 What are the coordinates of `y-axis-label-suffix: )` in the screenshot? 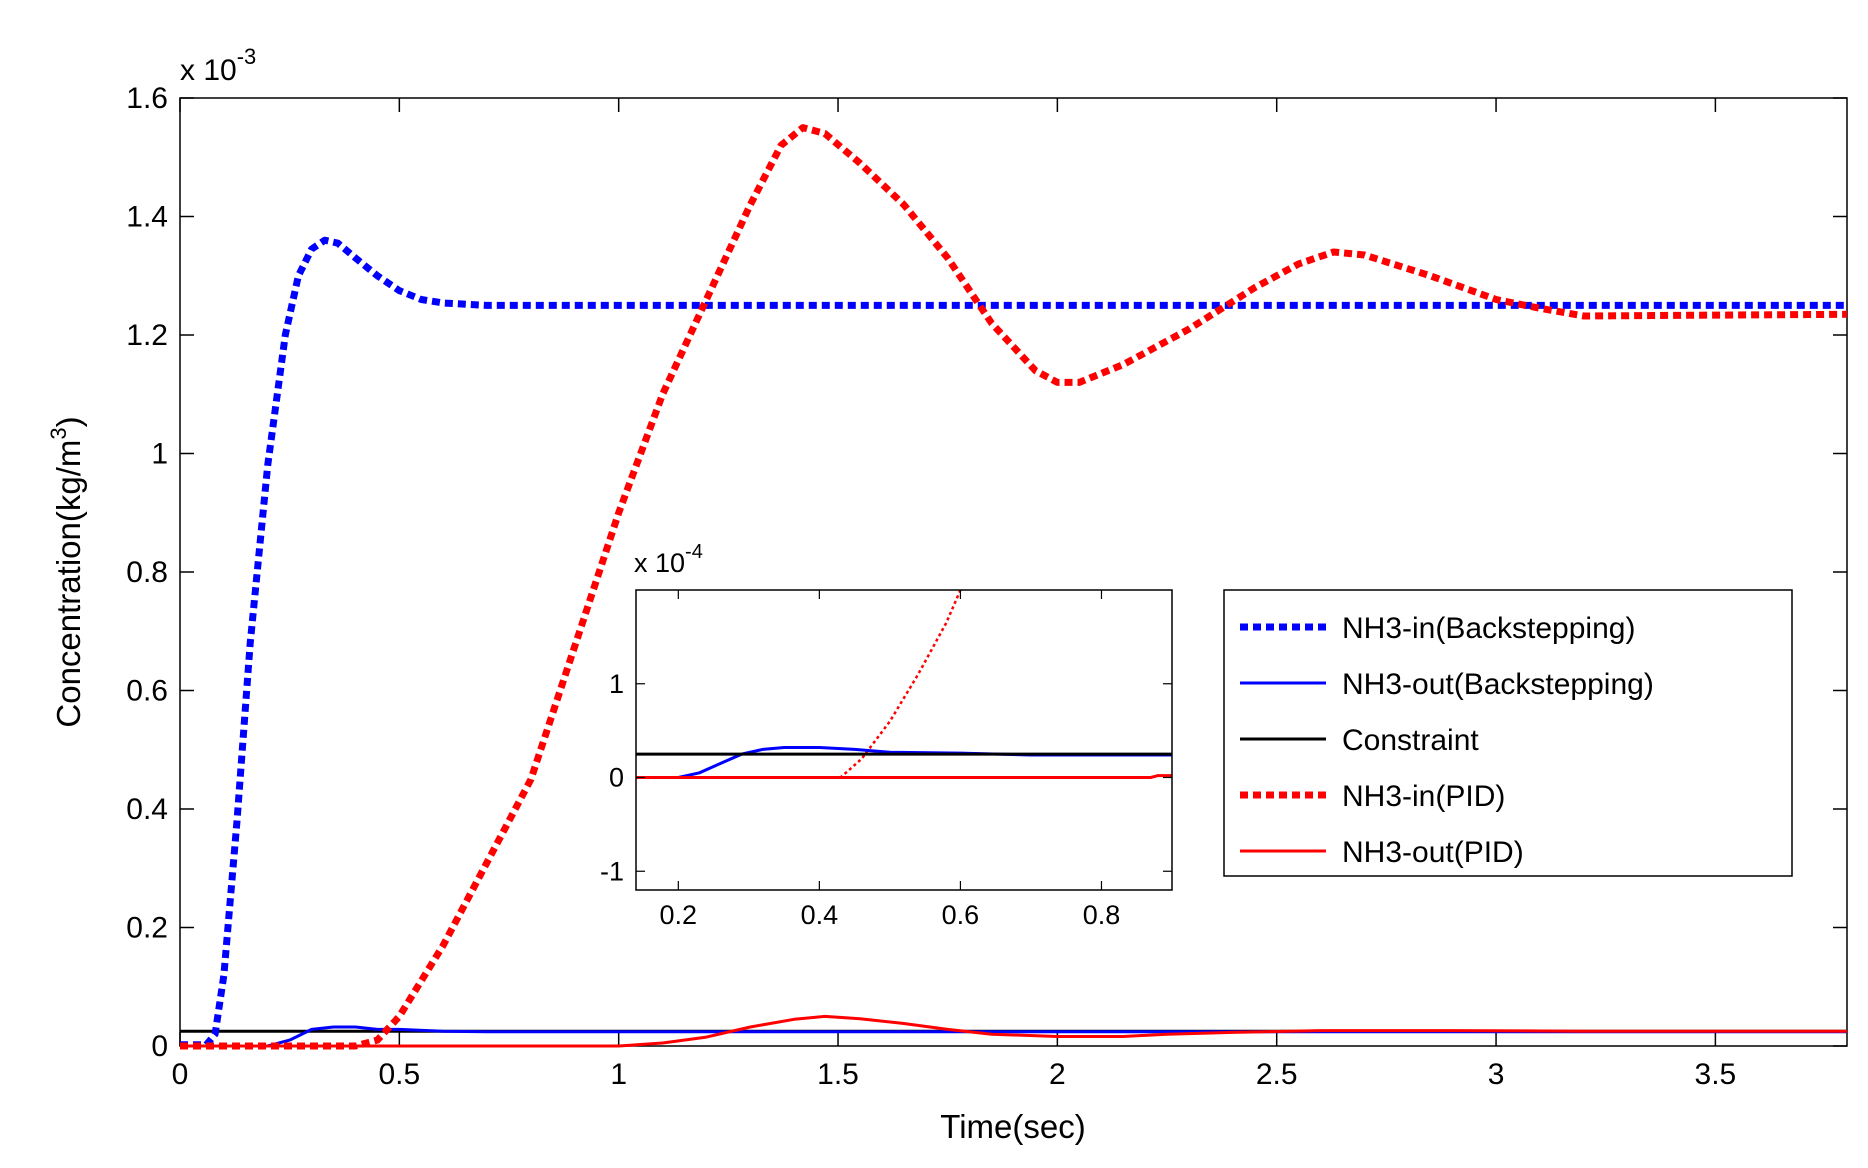 It's located at (68, 421).